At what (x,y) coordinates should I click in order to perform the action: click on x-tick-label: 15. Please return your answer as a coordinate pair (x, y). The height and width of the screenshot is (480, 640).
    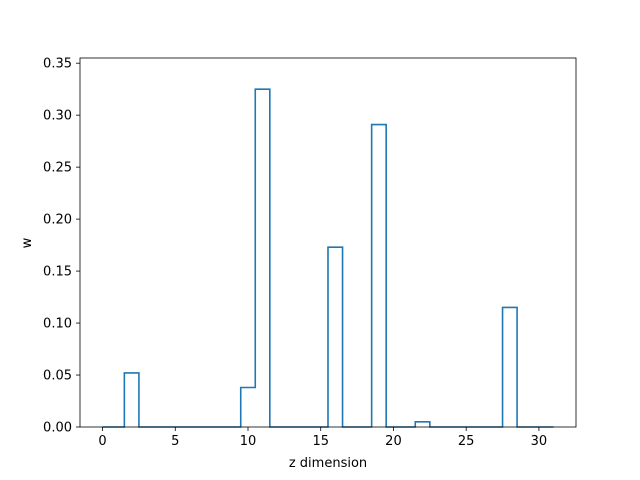
    Looking at the image, I should click on (320, 441).